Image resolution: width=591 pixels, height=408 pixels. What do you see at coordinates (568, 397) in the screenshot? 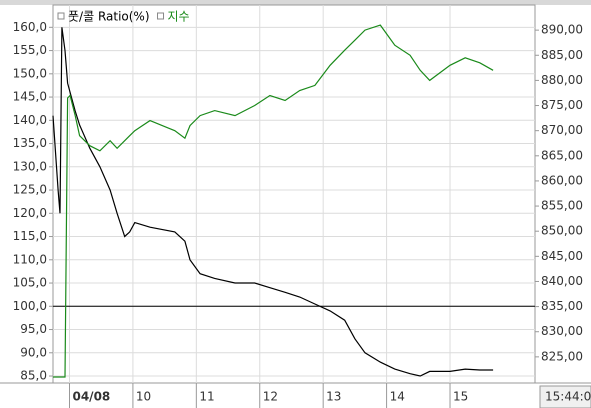
I see `cursor-time: 15:44:0` at bounding box center [568, 397].